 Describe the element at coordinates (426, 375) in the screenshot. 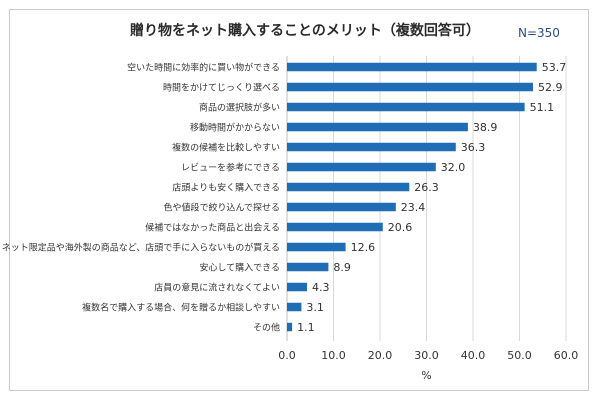

I see `x-axis-title: %` at that location.